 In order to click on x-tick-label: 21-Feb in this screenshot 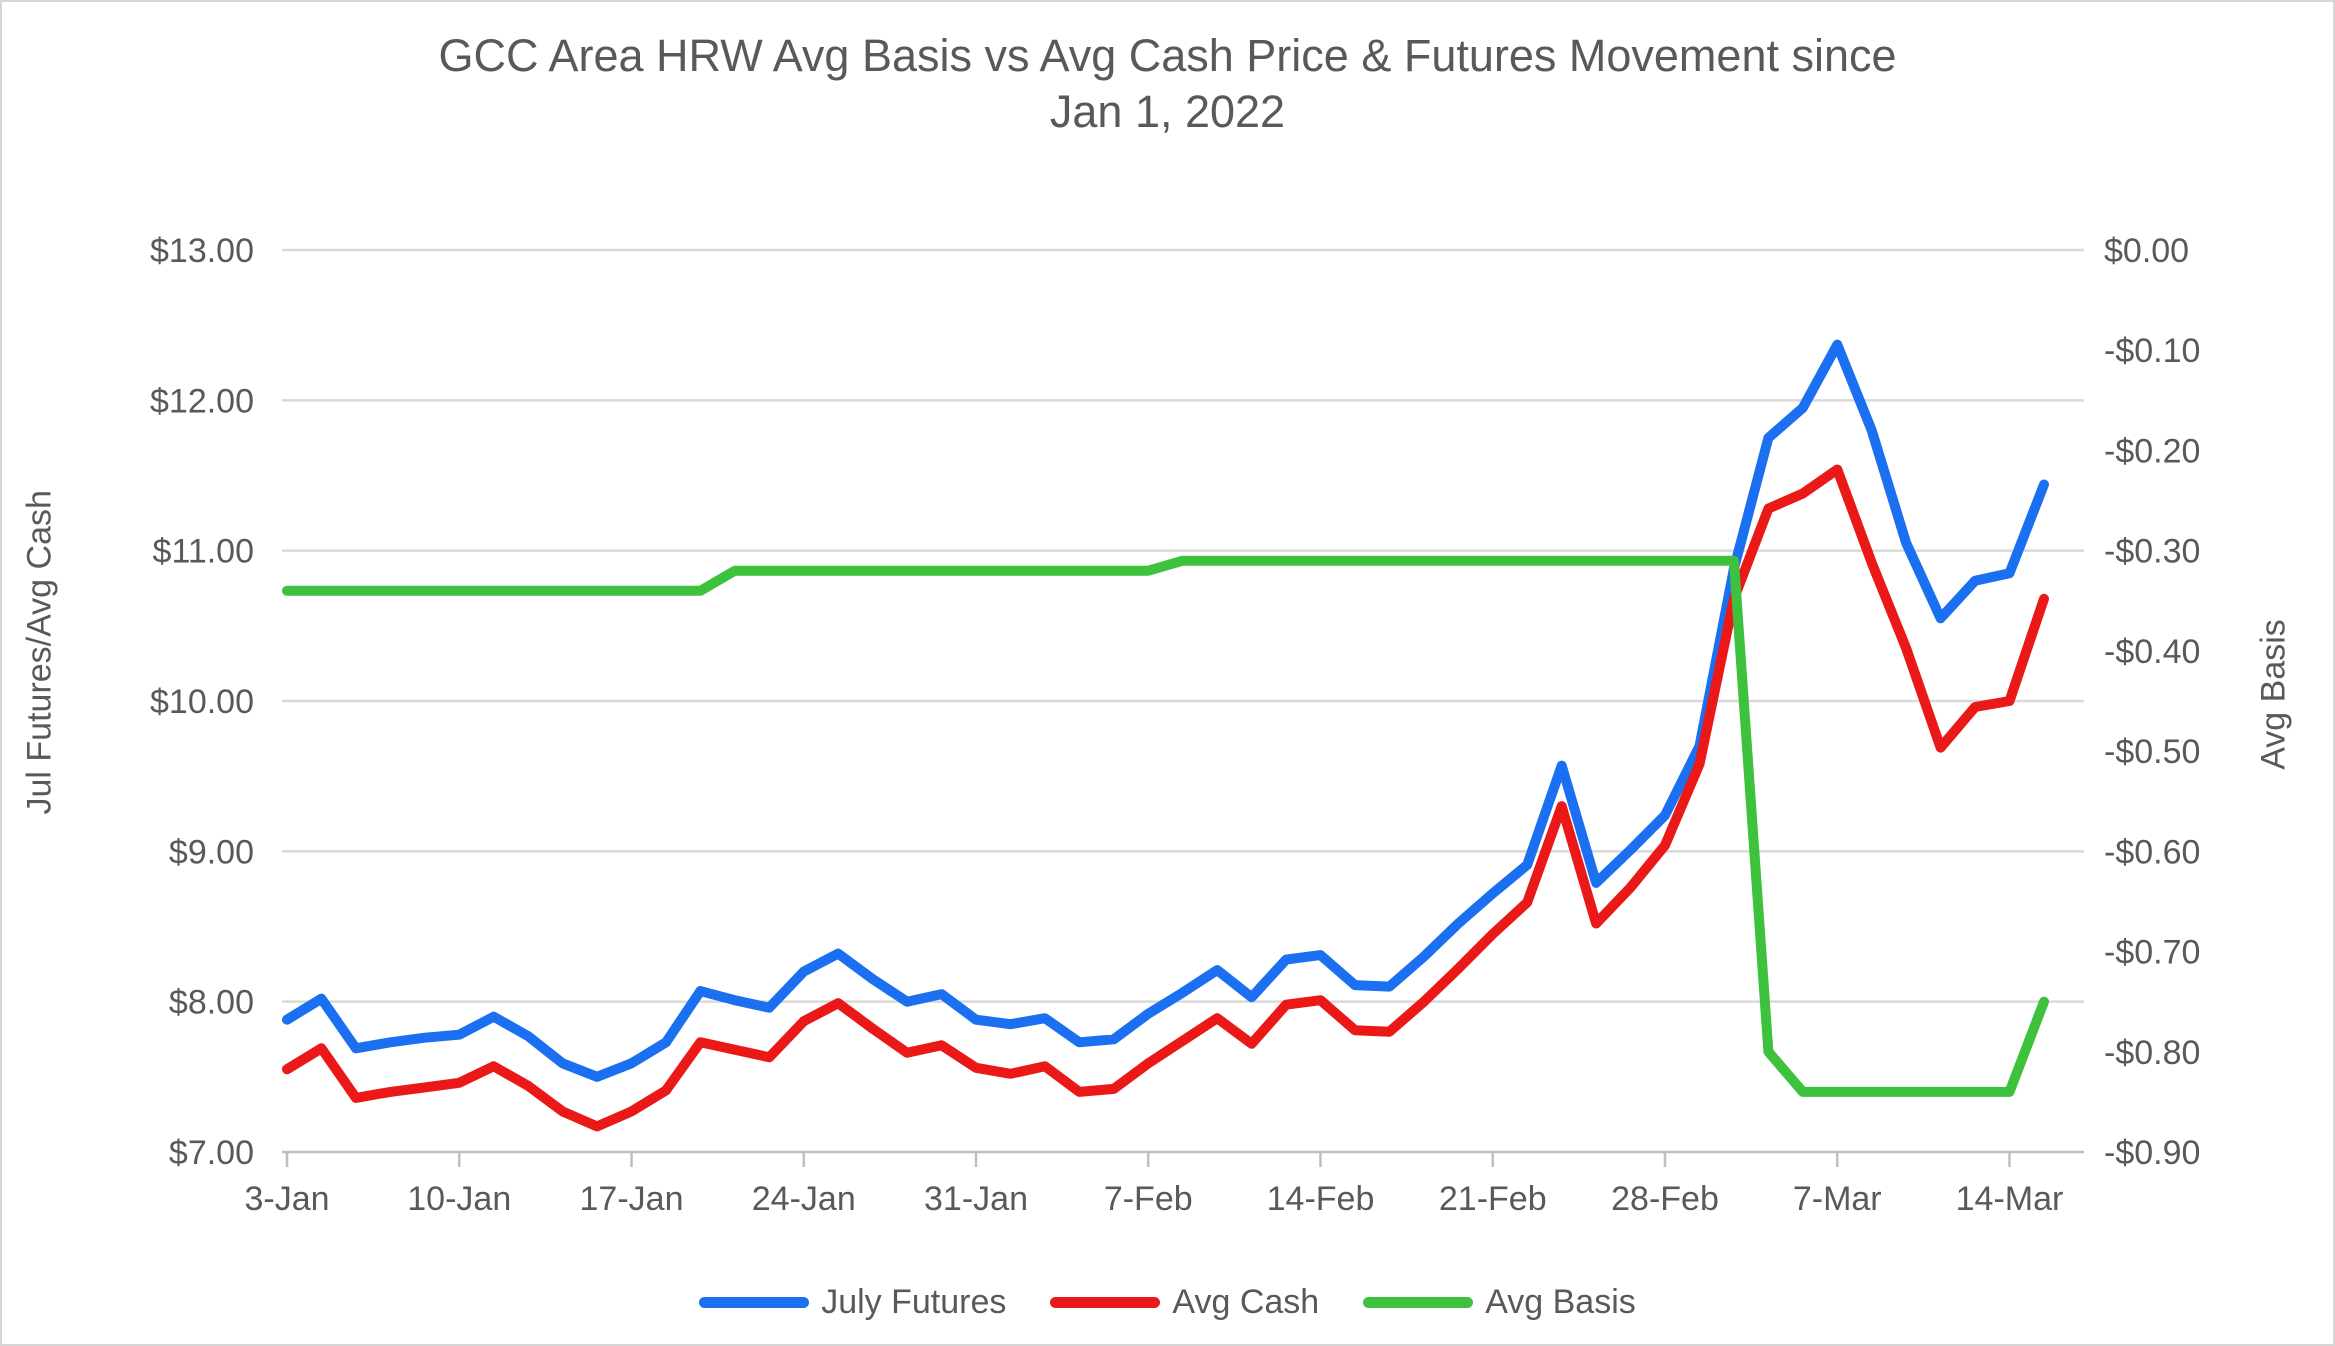, I will do `click(1493, 1199)`.